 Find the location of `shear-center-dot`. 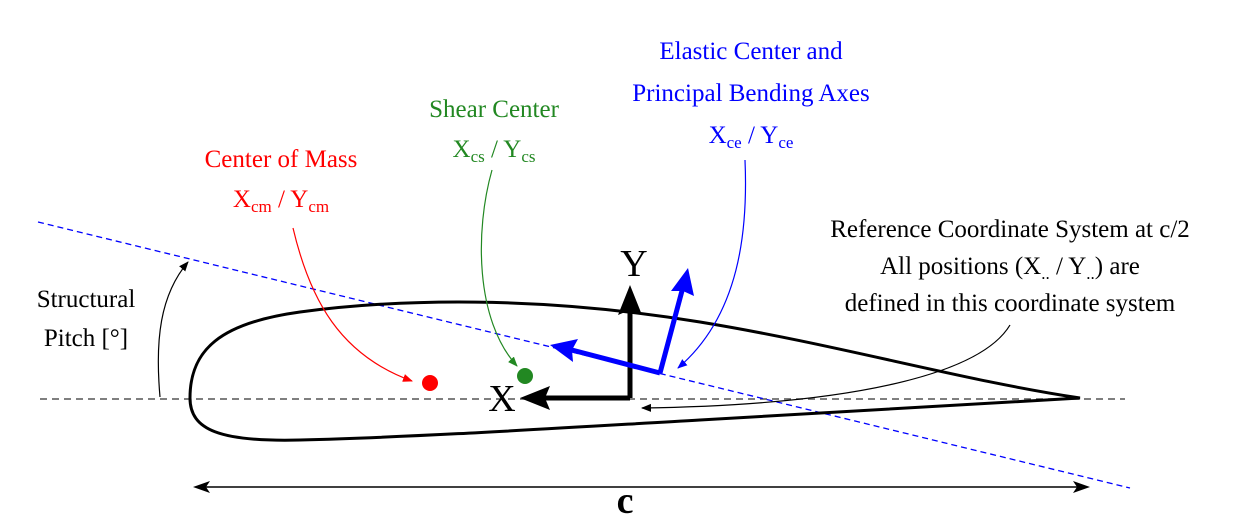

shear-center-dot is located at coordinates (525, 376).